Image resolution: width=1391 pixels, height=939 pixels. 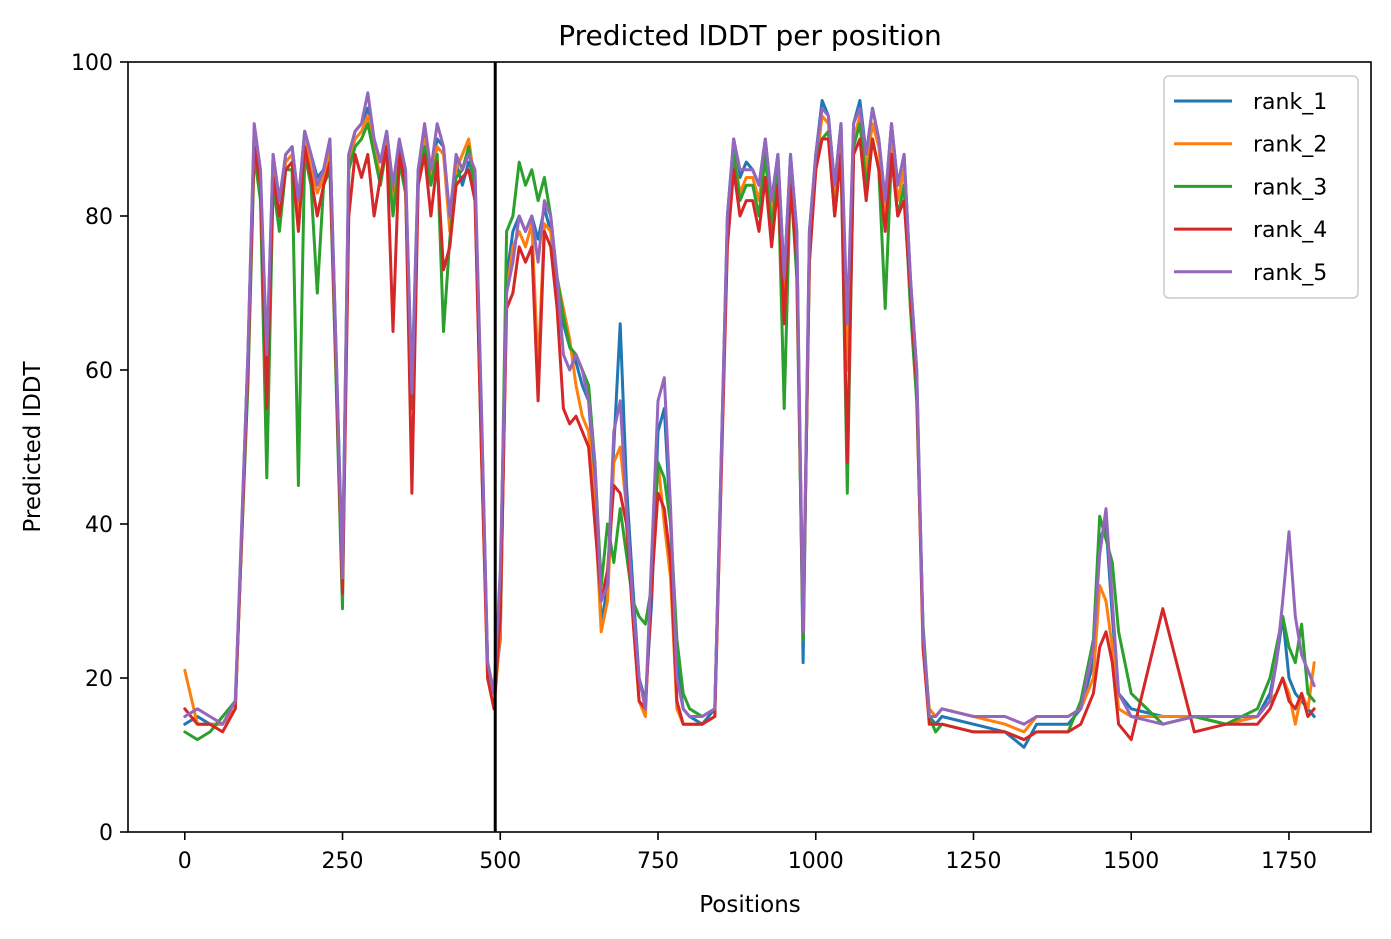 What do you see at coordinates (747, 853) in the screenshot?
I see `x-axis-ticks: 0 250 500 750 1000 1250 1500 1750` at bounding box center [747, 853].